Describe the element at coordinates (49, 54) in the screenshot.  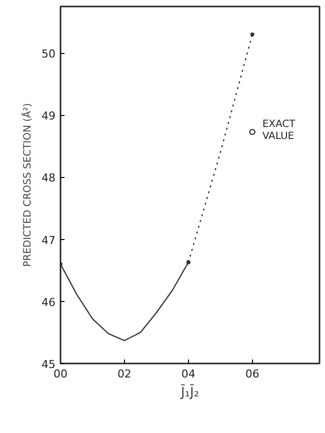
I see `y-tick-label: 50` at that location.